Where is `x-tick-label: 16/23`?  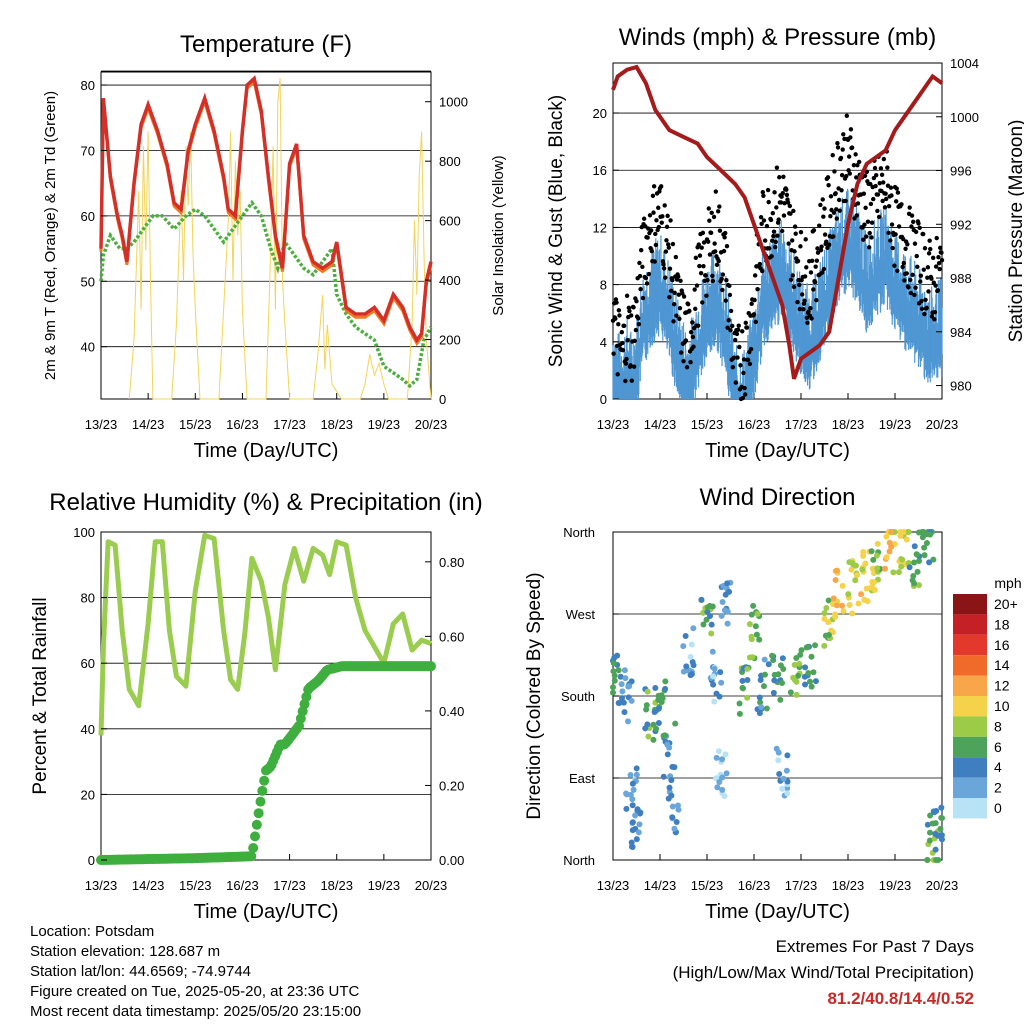 x-tick-label: 16/23 is located at coordinates (754, 424).